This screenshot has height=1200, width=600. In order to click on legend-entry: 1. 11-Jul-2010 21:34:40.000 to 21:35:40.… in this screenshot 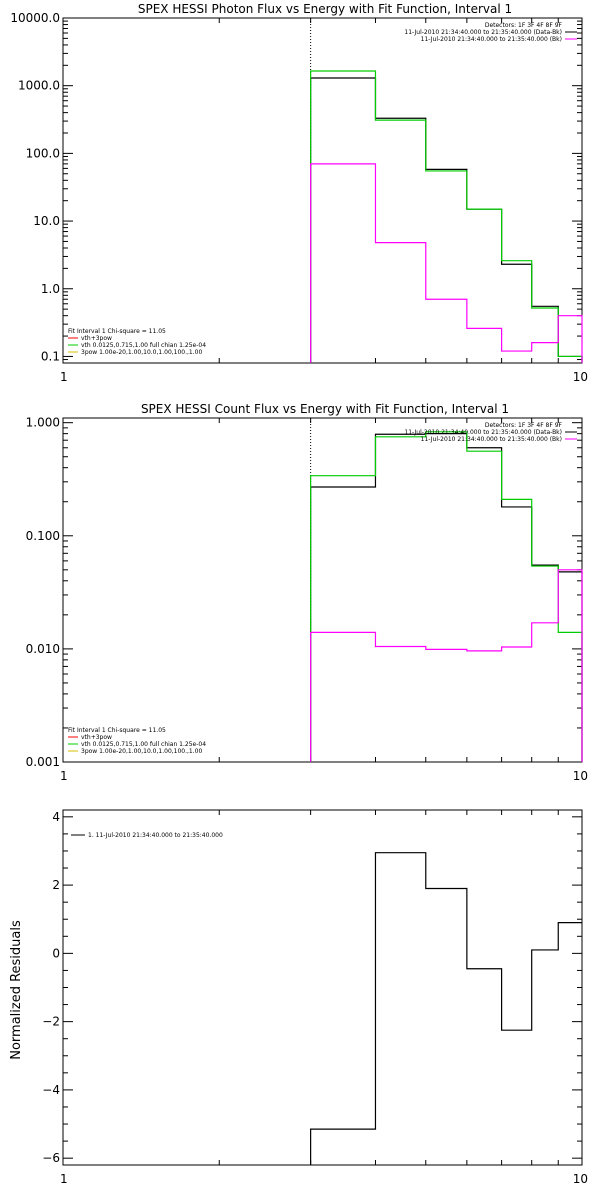, I will do `click(155, 835)`.